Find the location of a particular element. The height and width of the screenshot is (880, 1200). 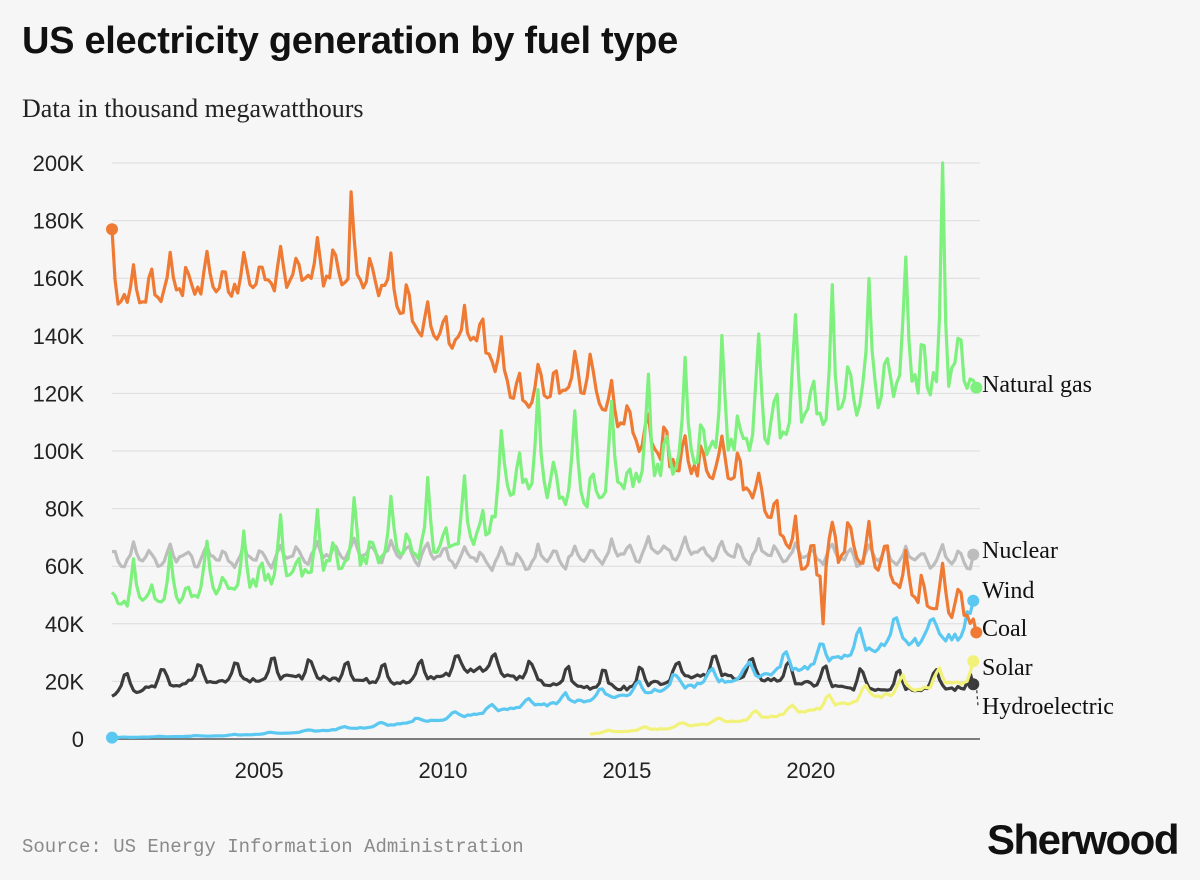

page-subtitle: Data in thousand megawatthours is located at coordinates (193, 108).